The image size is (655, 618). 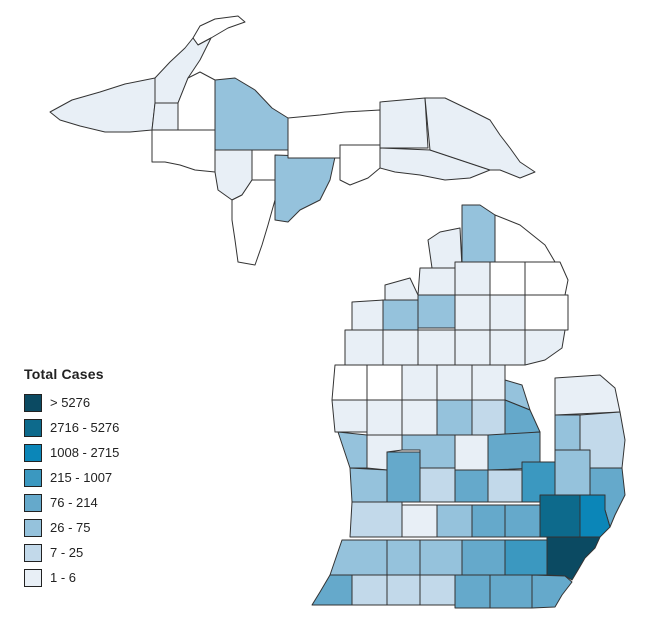 I want to click on county-oakland, so click(x=560, y=516).